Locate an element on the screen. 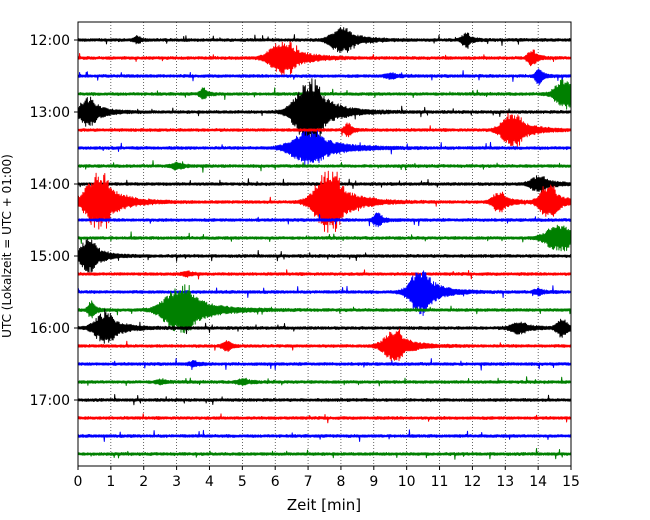 Image resolution: width=650 pixels, height=520 pixels. x-tick-label: 1 is located at coordinates (110, 482).